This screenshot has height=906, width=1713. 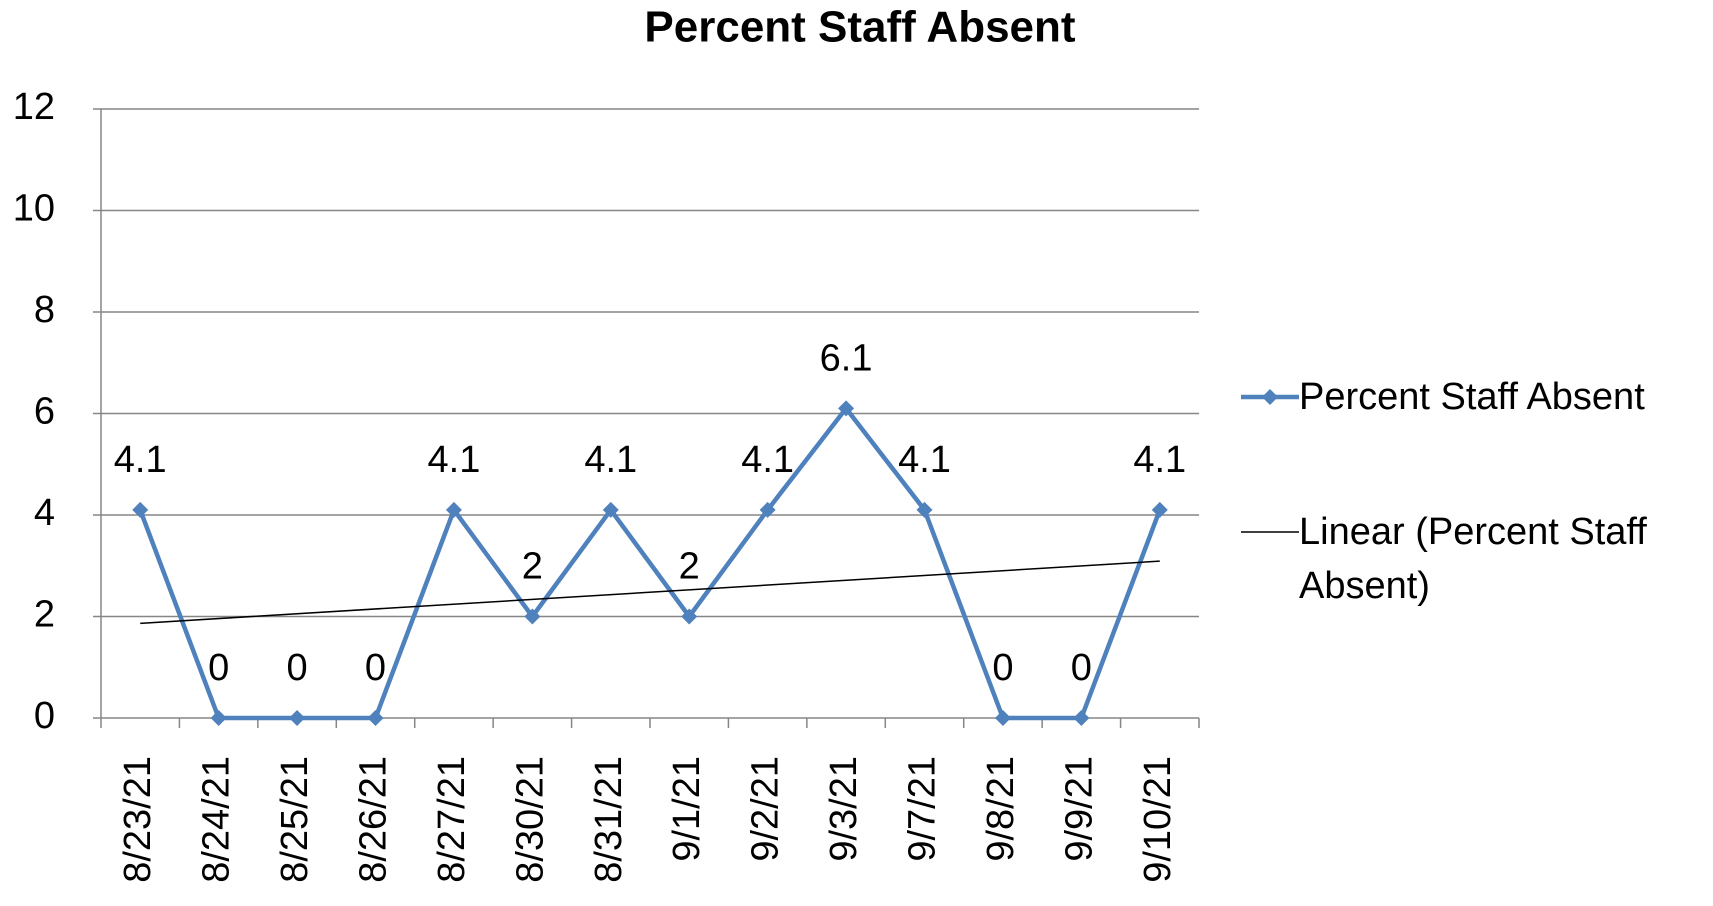 What do you see at coordinates (34, 209) in the screenshot?
I see `y-tick-label: 10` at bounding box center [34, 209].